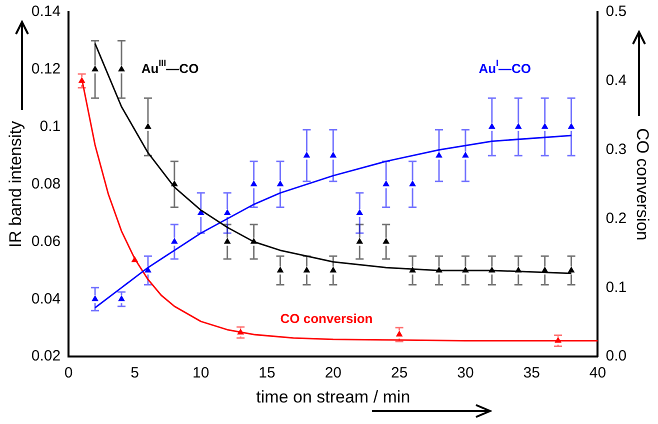 This screenshot has height=424, width=658. I want to click on x-tick-label: 0, so click(68, 373).